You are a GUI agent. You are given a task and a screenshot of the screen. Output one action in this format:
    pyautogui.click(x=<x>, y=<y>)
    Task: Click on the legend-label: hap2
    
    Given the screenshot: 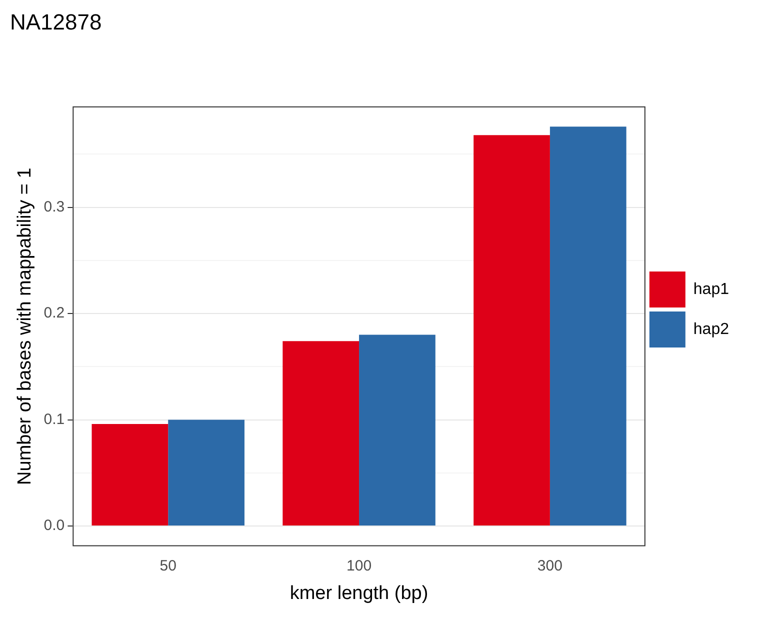 What is the action you would take?
    pyautogui.click(x=711, y=329)
    